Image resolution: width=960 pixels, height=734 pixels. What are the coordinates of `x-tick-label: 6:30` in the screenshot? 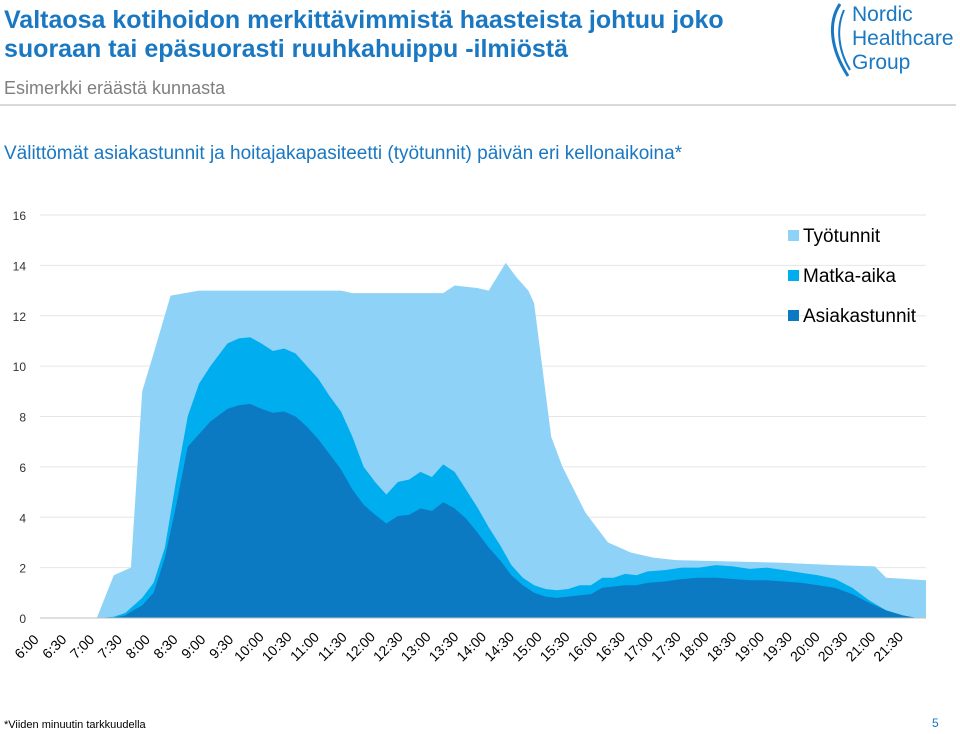 It's located at (54, 646).